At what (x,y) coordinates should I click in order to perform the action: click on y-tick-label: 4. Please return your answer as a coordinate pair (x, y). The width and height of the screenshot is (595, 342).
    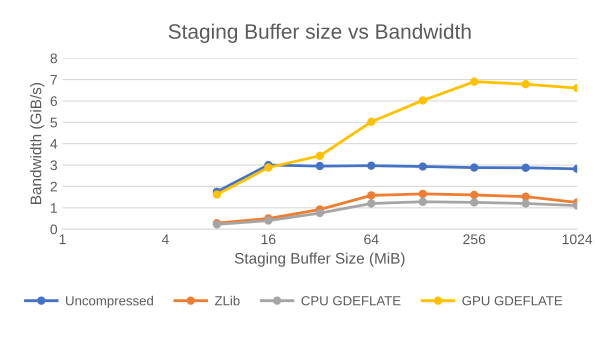
    Looking at the image, I should click on (54, 144).